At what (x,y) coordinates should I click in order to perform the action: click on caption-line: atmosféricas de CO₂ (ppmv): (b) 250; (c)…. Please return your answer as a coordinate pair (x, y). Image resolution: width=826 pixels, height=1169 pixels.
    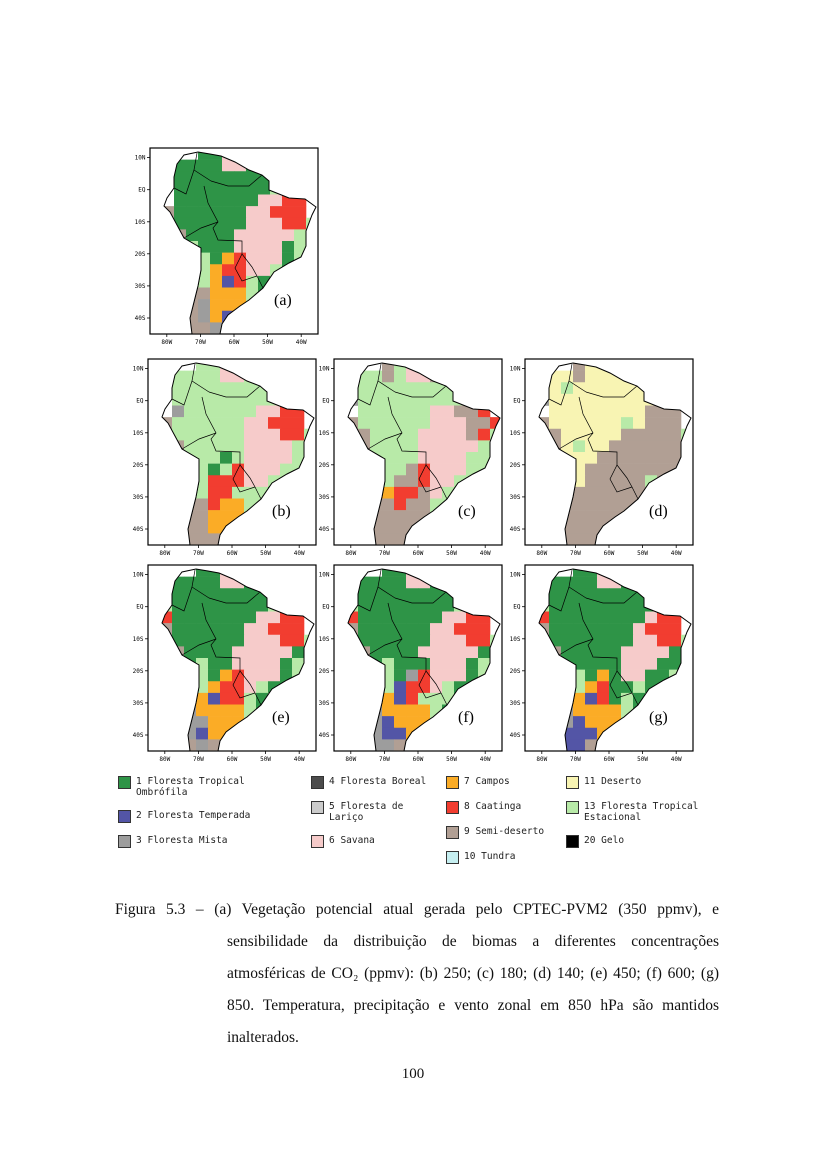
    Looking at the image, I should click on (473, 973).